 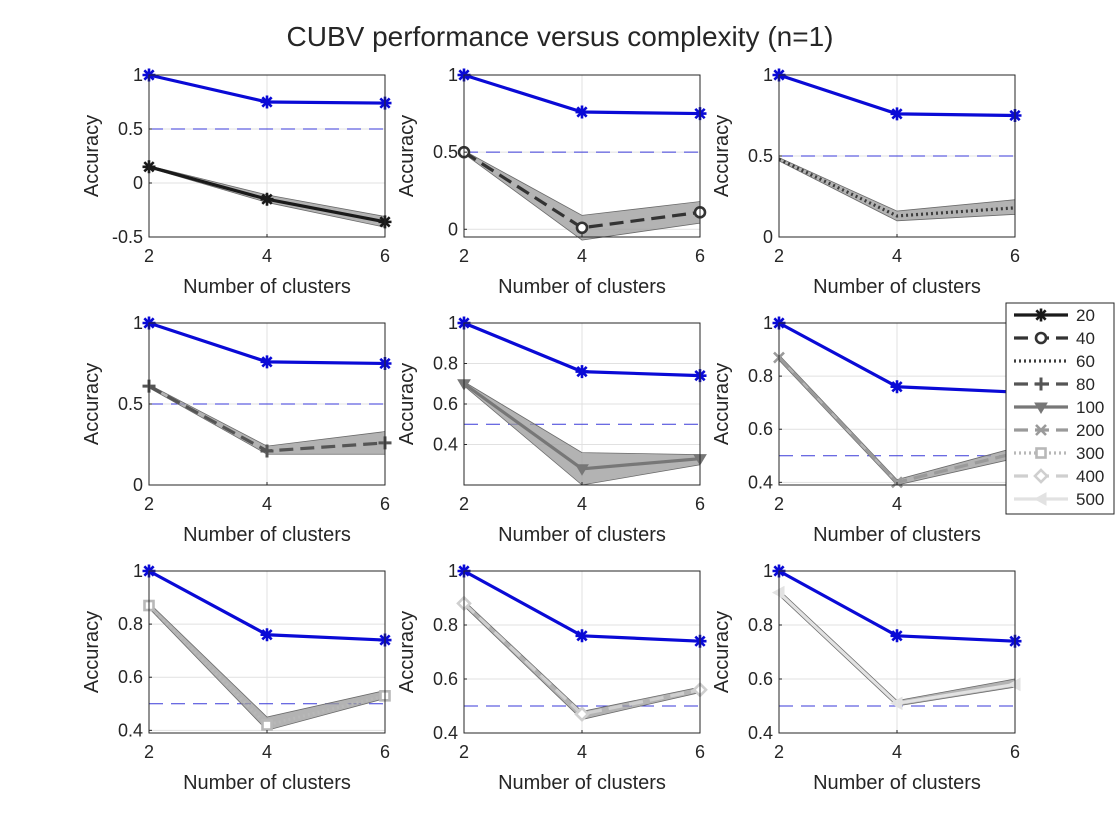 I want to click on subplot-3: 2 4 6 0 0.5 1 Number of clusters Accuracy, so click(x=866, y=181).